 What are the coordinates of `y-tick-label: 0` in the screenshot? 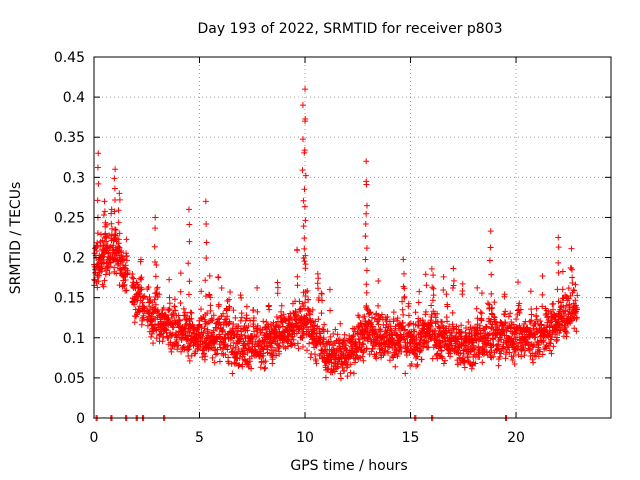 It's located at (80, 419).